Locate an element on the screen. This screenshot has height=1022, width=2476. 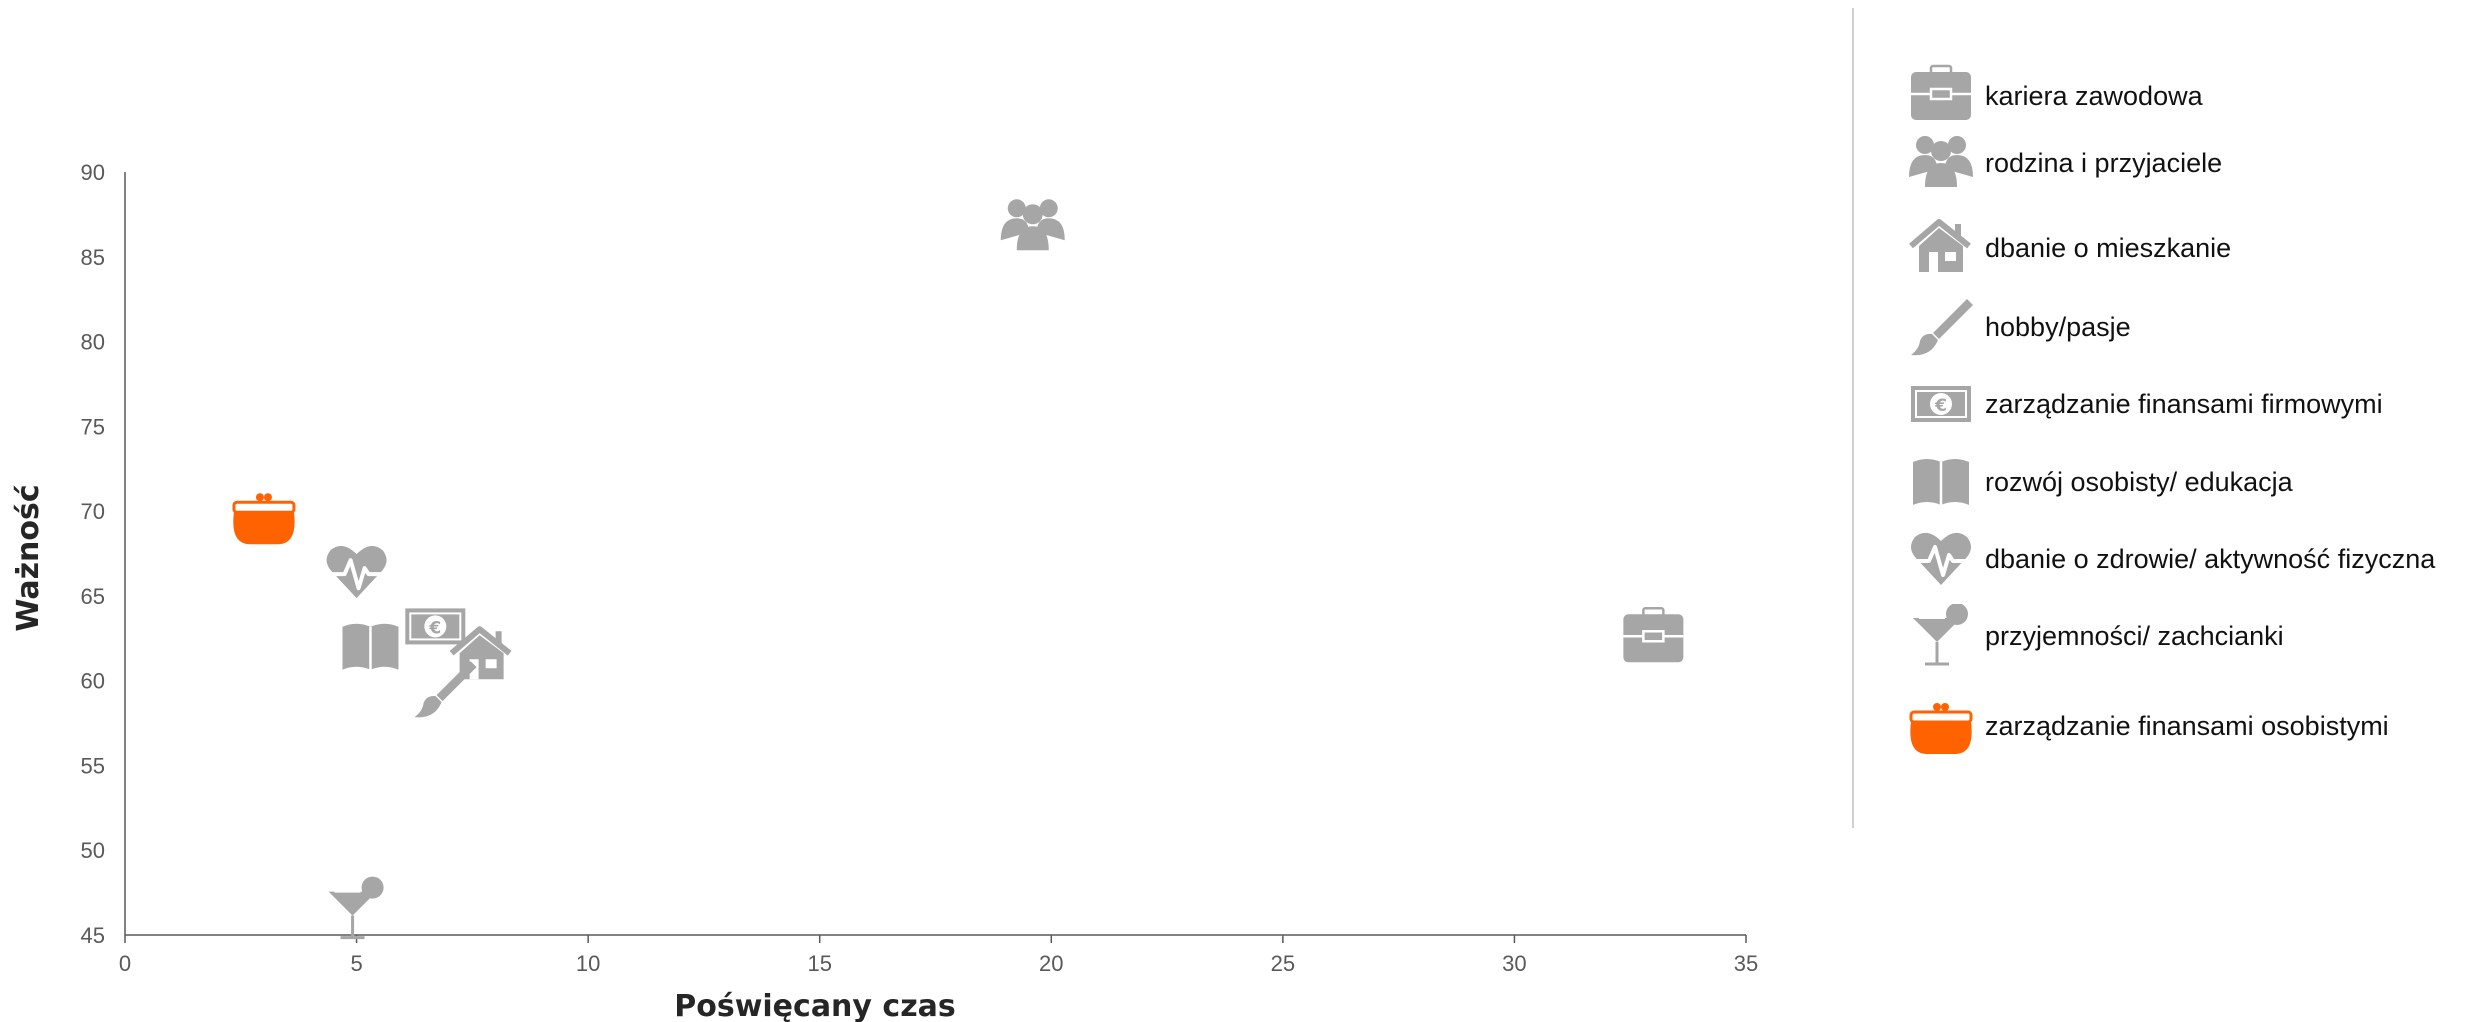
legend-item: zarządzanie finansami firmowymi is located at coordinates (2144, 404).